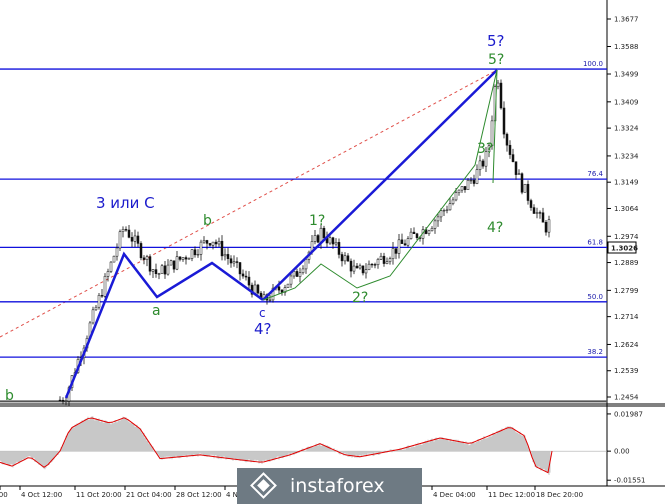 The image size is (665, 504). What do you see at coordinates (207, 221) in the screenshot?
I see `wave-label-b: b` at bounding box center [207, 221].